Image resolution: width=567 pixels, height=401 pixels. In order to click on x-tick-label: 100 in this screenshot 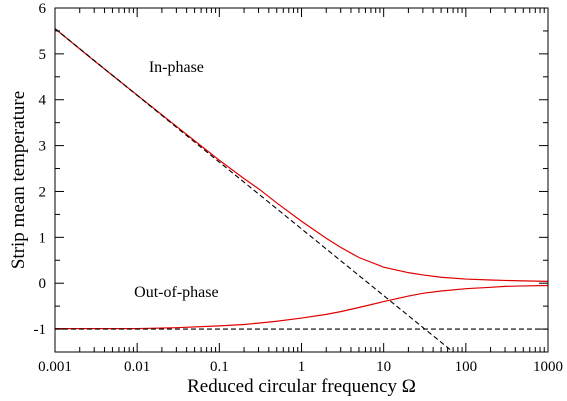, I will do `click(466, 367)`.